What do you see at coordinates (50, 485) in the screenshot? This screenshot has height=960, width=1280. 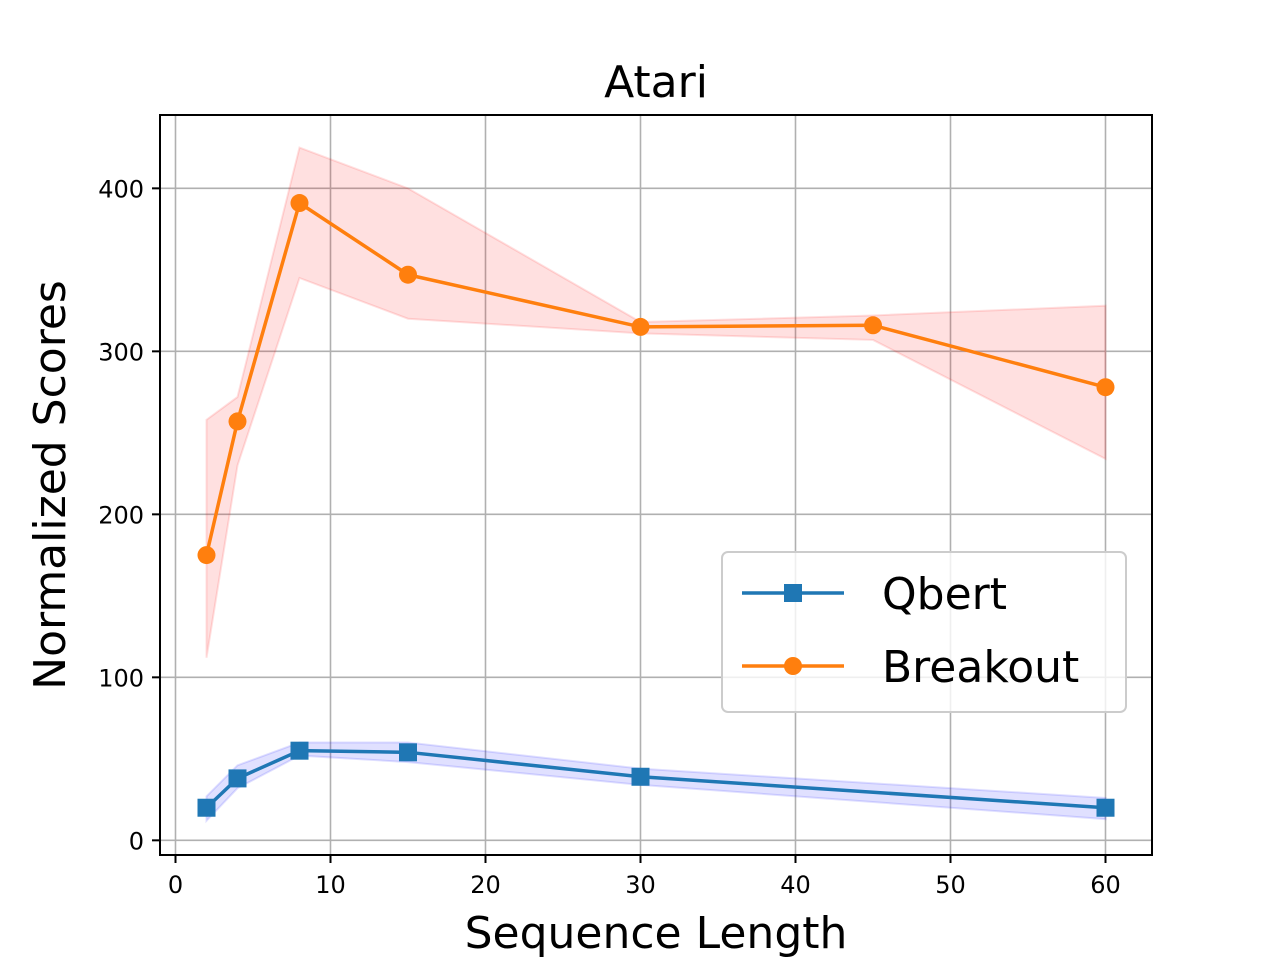 I see `y-axis-label: Normalized Scores` at bounding box center [50, 485].